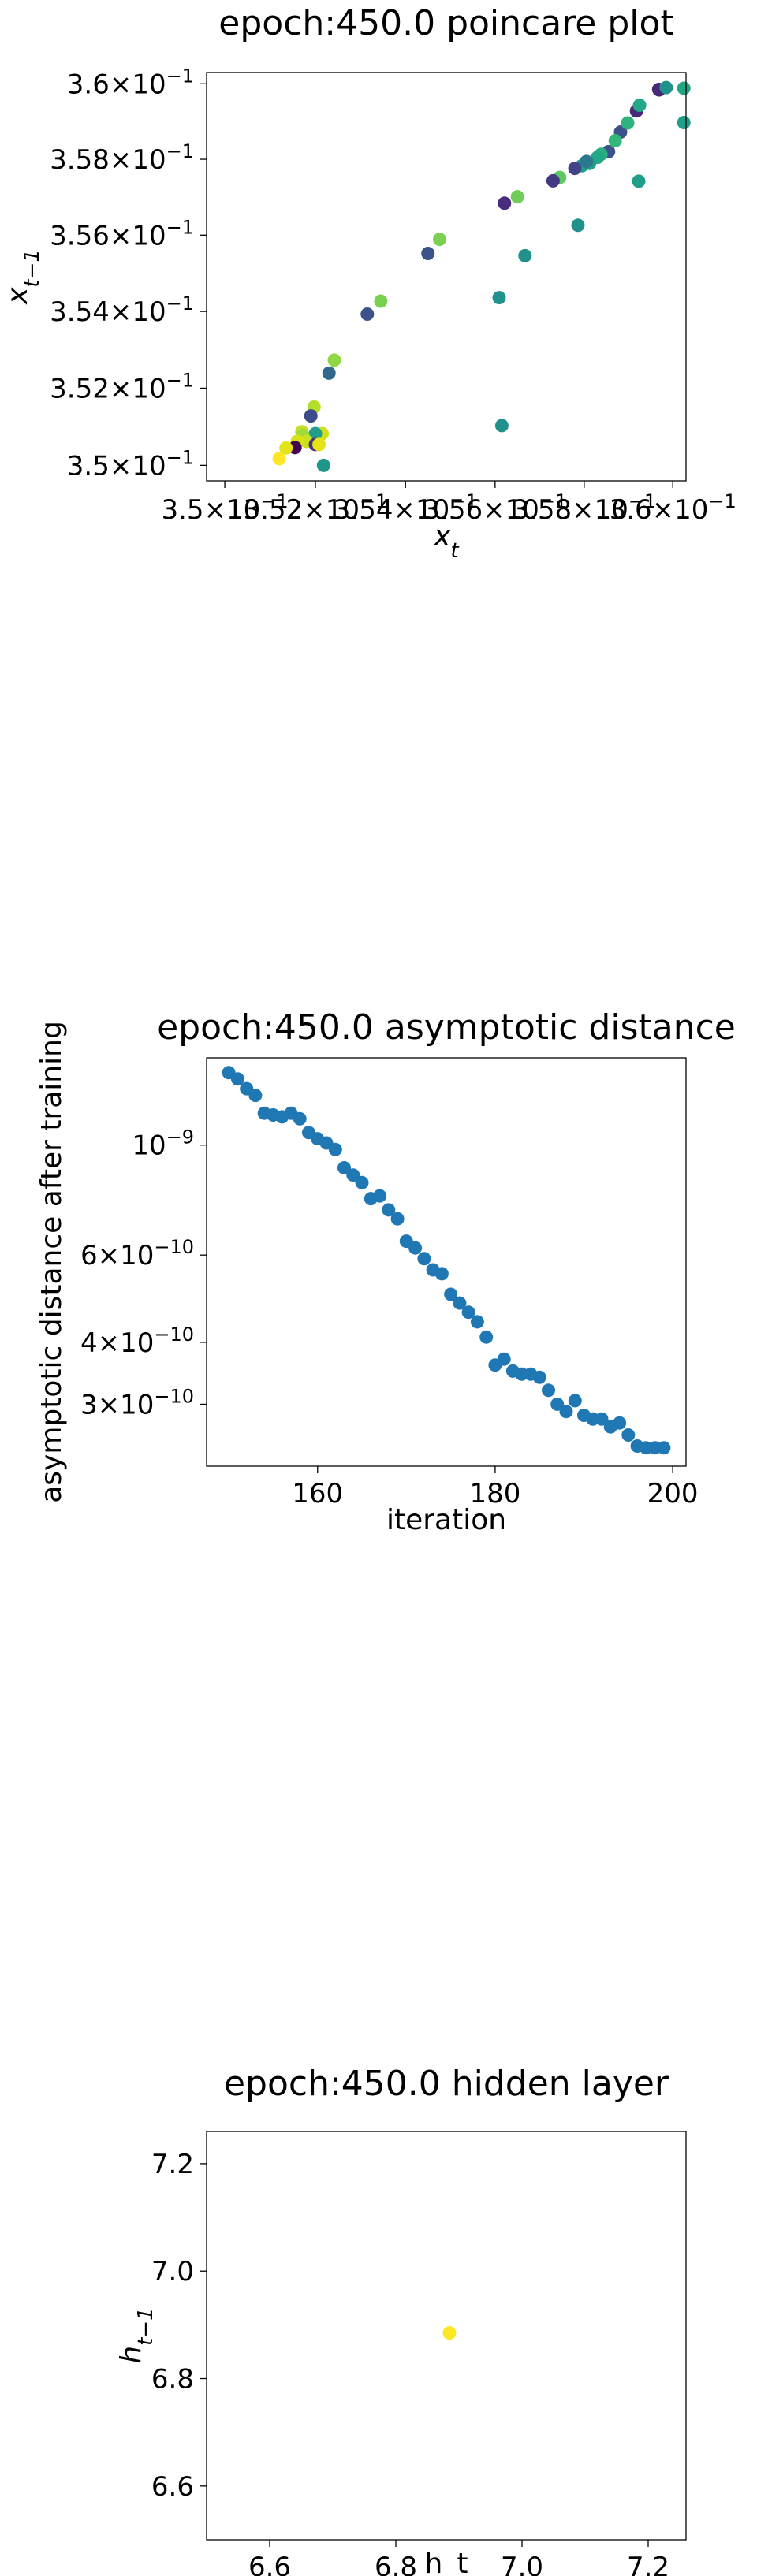 This screenshot has height=2576, width=757. I want to click on y-tick-label: 6.8, so click(172, 2379).